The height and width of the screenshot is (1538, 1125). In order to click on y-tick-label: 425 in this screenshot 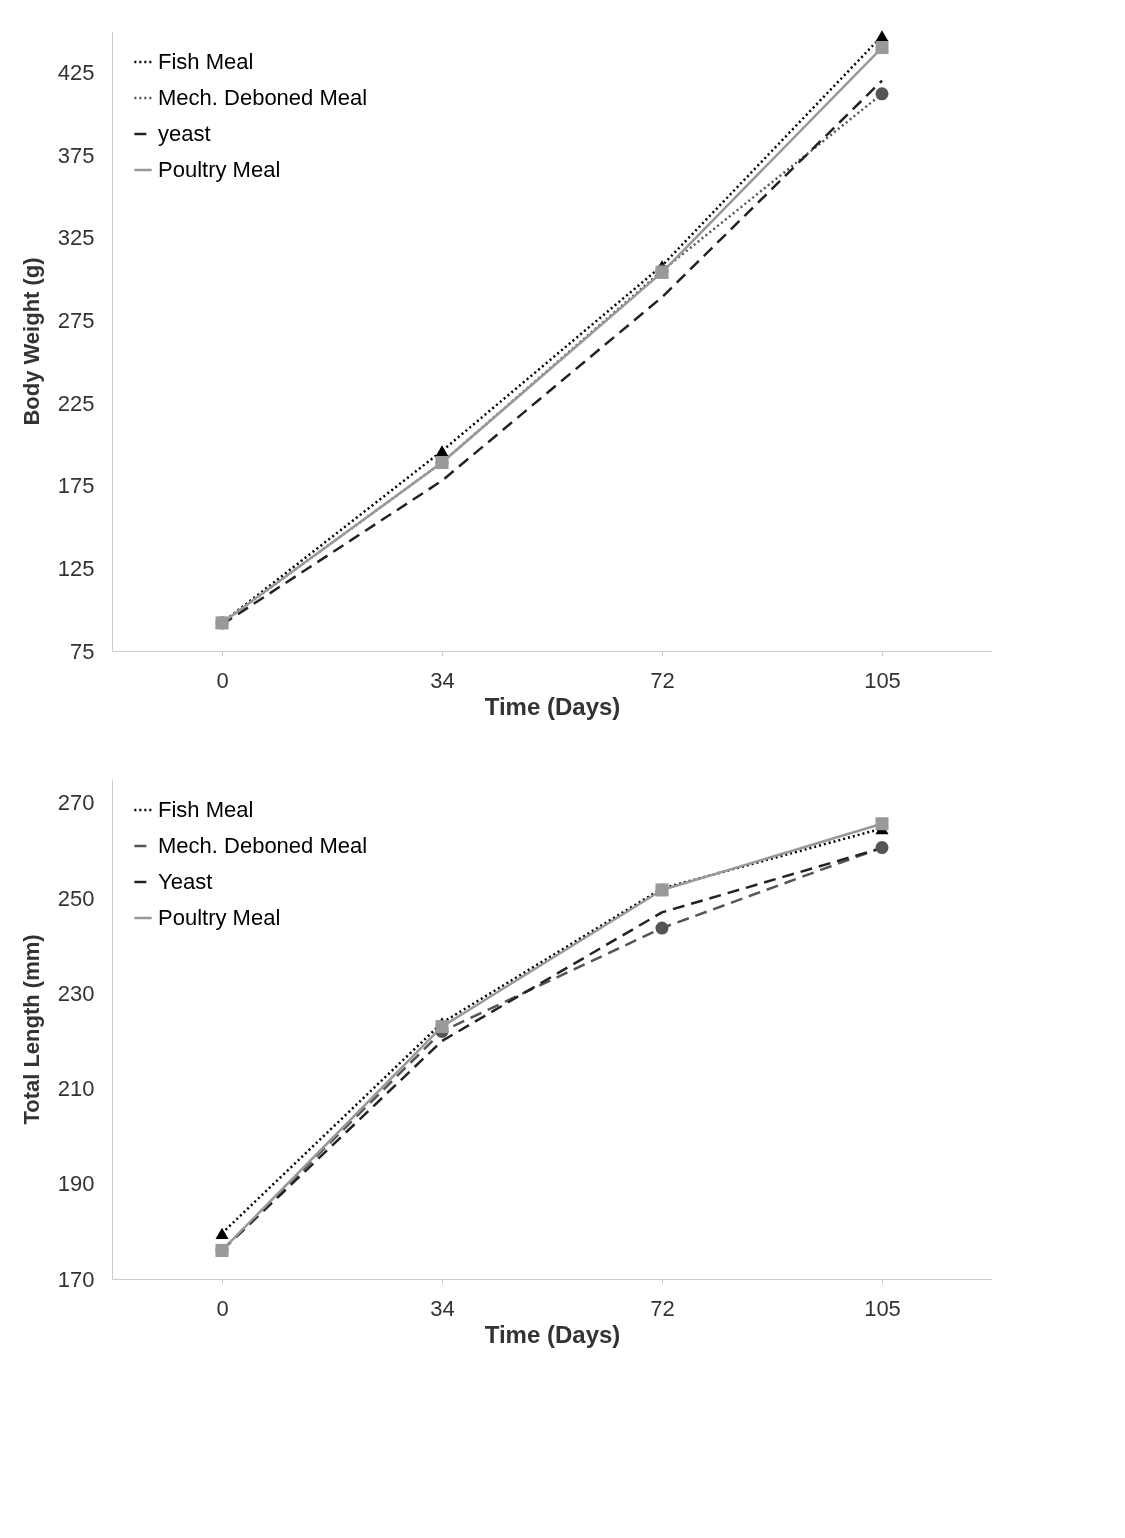, I will do `click(76, 72)`.